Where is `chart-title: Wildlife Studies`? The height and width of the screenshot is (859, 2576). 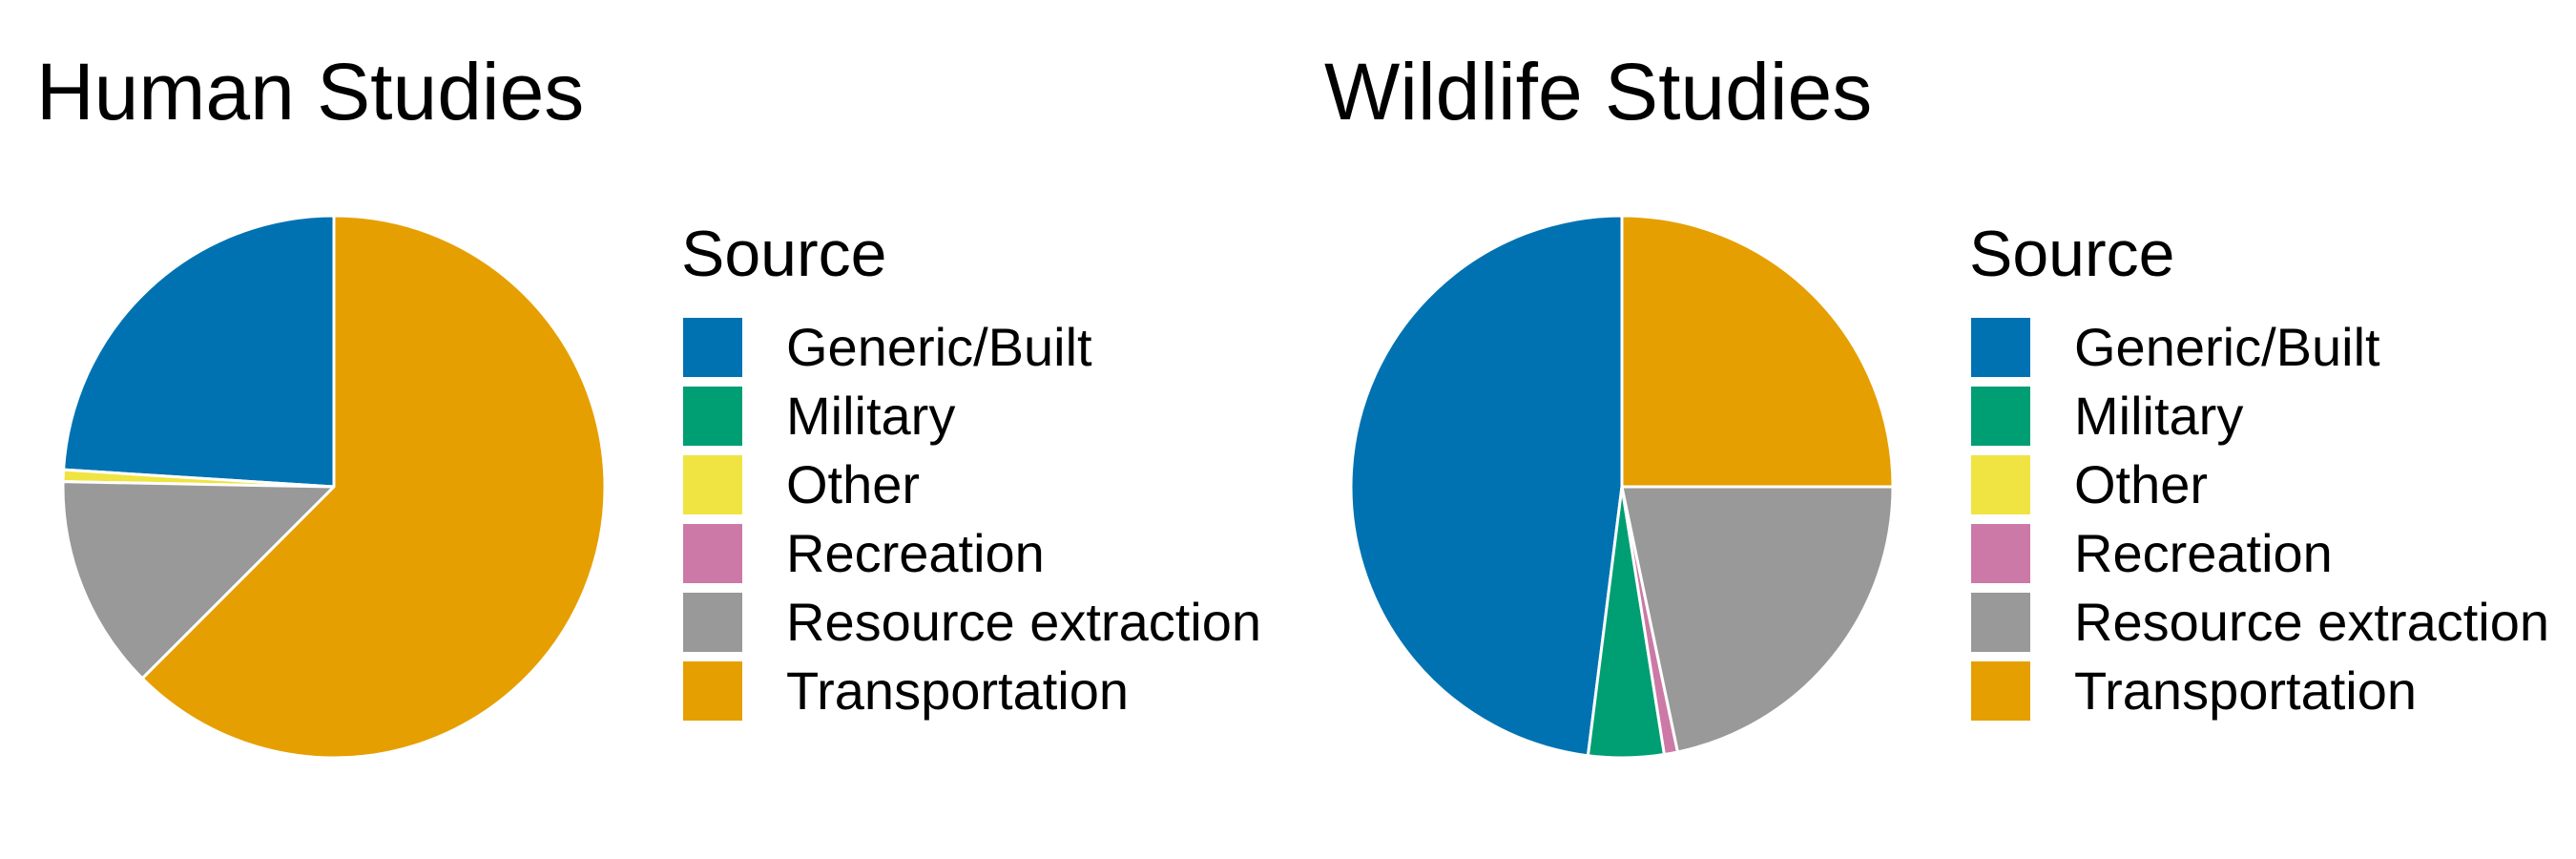
chart-title: Wildlife Studies is located at coordinates (1598, 91).